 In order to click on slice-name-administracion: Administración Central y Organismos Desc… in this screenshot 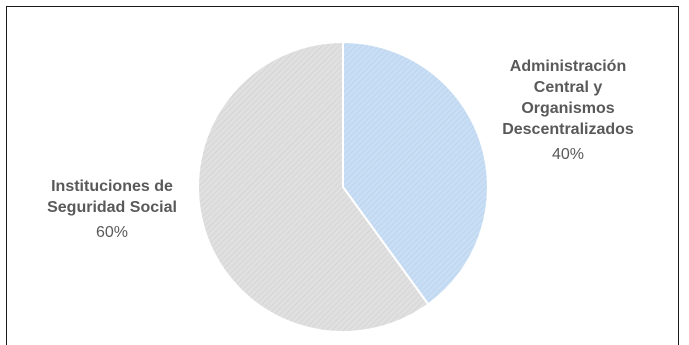, I will do `click(568, 98)`.